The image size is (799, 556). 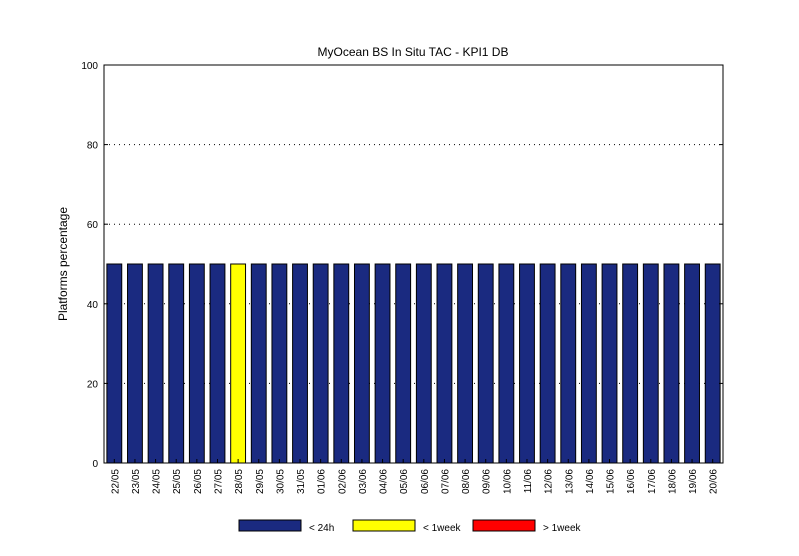 What do you see at coordinates (218, 481) in the screenshot?
I see `x-tick-label: 27/05` at bounding box center [218, 481].